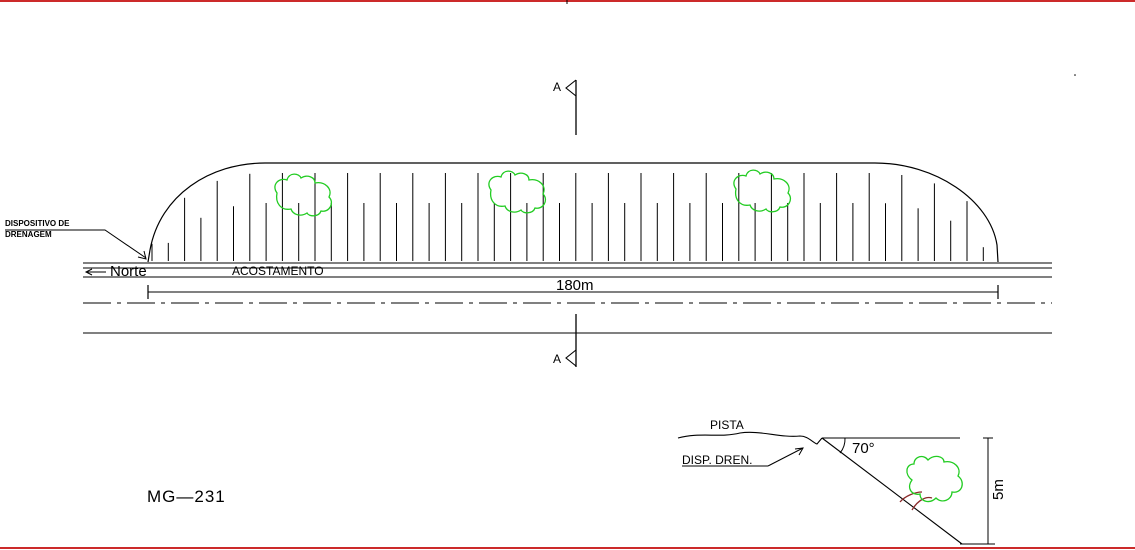 The height and width of the screenshot is (550, 1135). What do you see at coordinates (750, 438) in the screenshot?
I see `pista-surface` at bounding box center [750, 438].